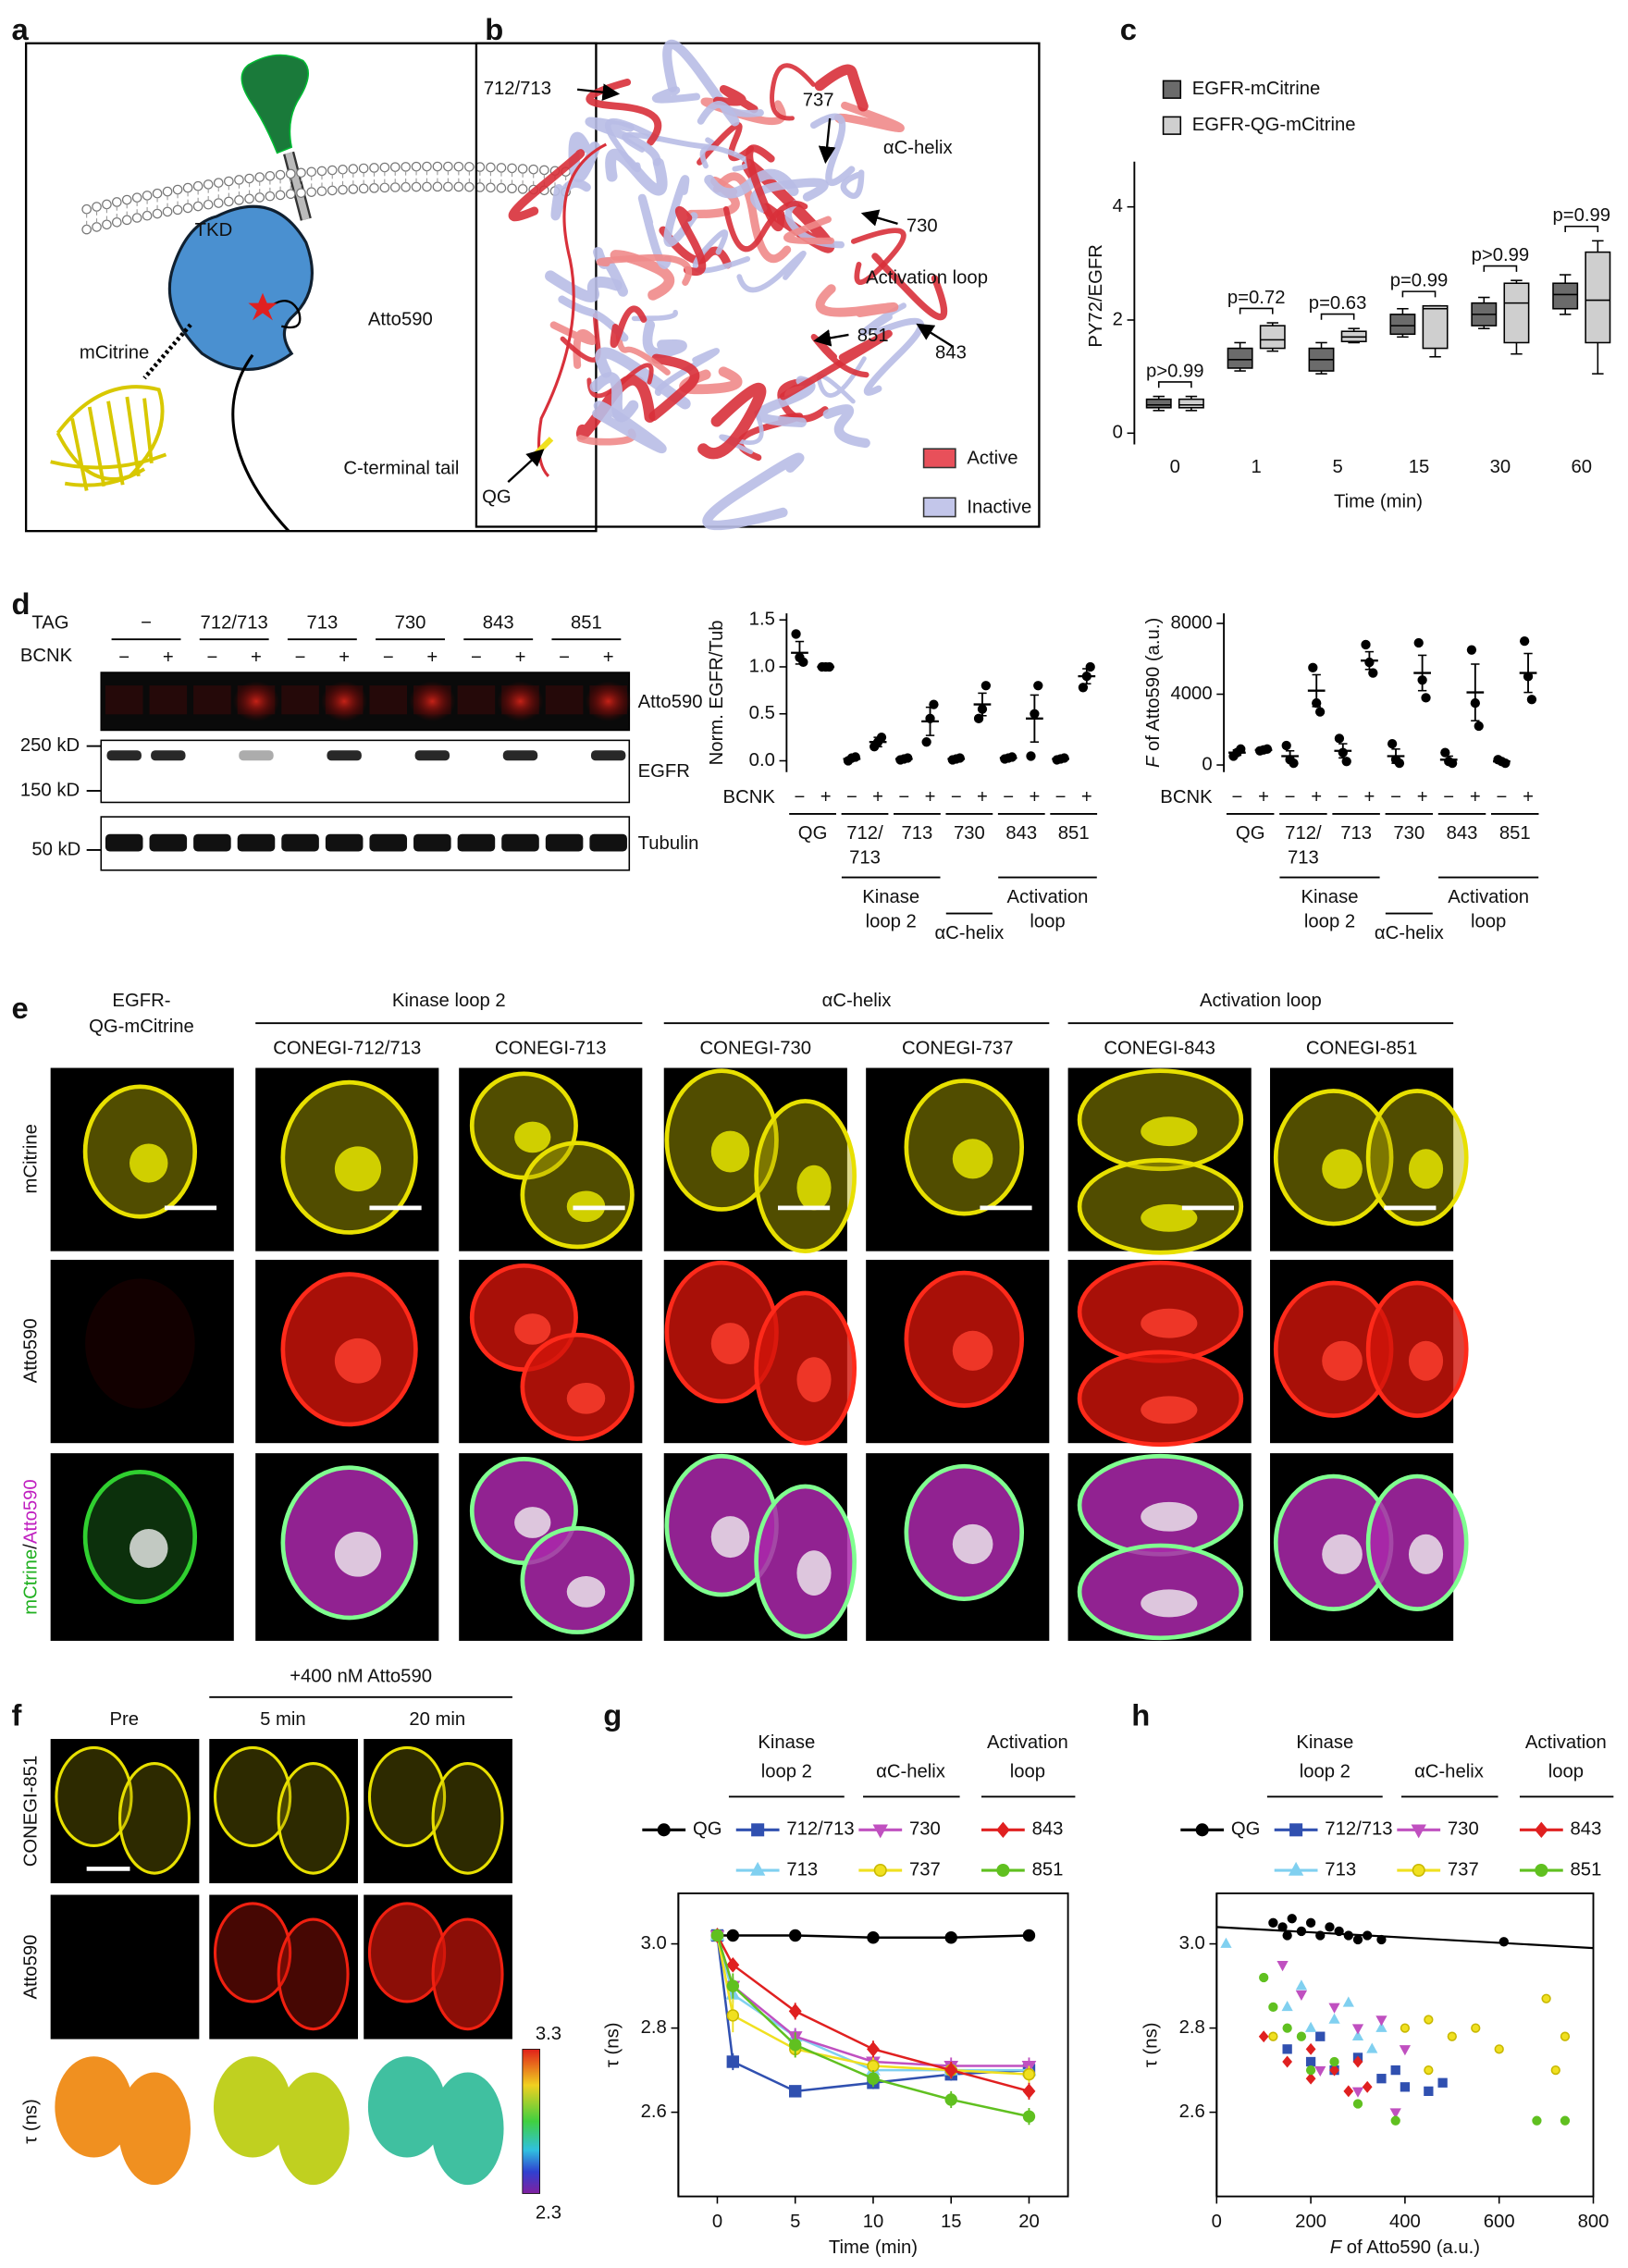  What do you see at coordinates (668, 844) in the screenshot?
I see `blot-row-label: Tubulin` at bounding box center [668, 844].